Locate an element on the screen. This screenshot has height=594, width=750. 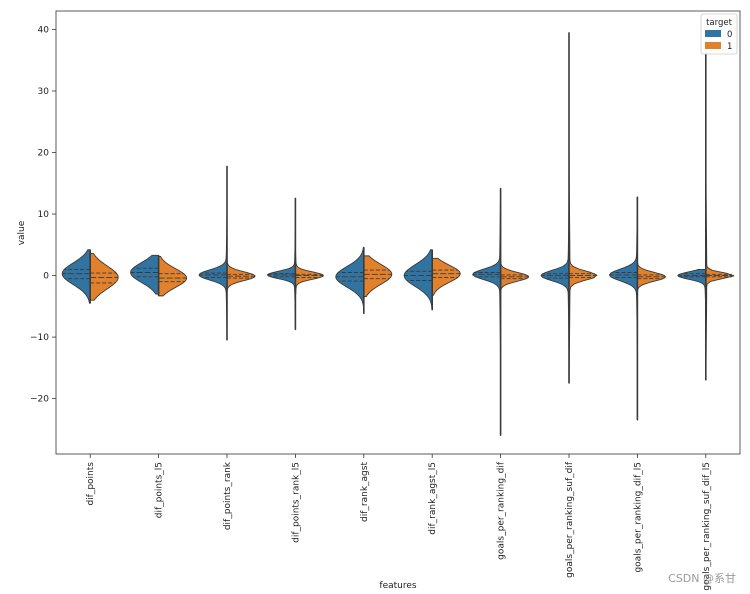
legend-title: target is located at coordinates (719, 23).